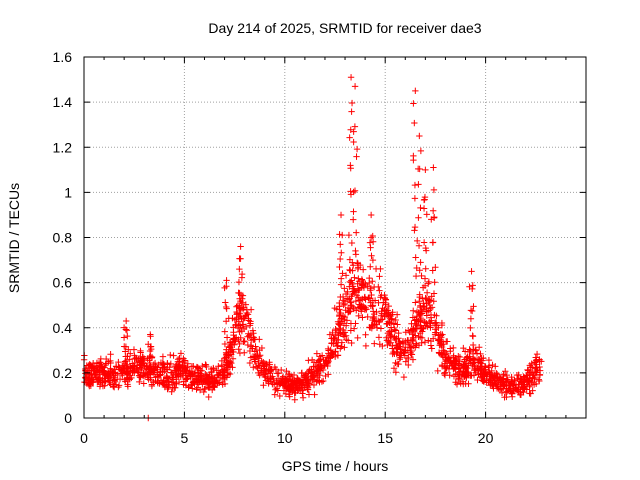 This screenshot has height=480, width=640. What do you see at coordinates (63, 57) in the screenshot?
I see `y-tick-label: 1.6` at bounding box center [63, 57].